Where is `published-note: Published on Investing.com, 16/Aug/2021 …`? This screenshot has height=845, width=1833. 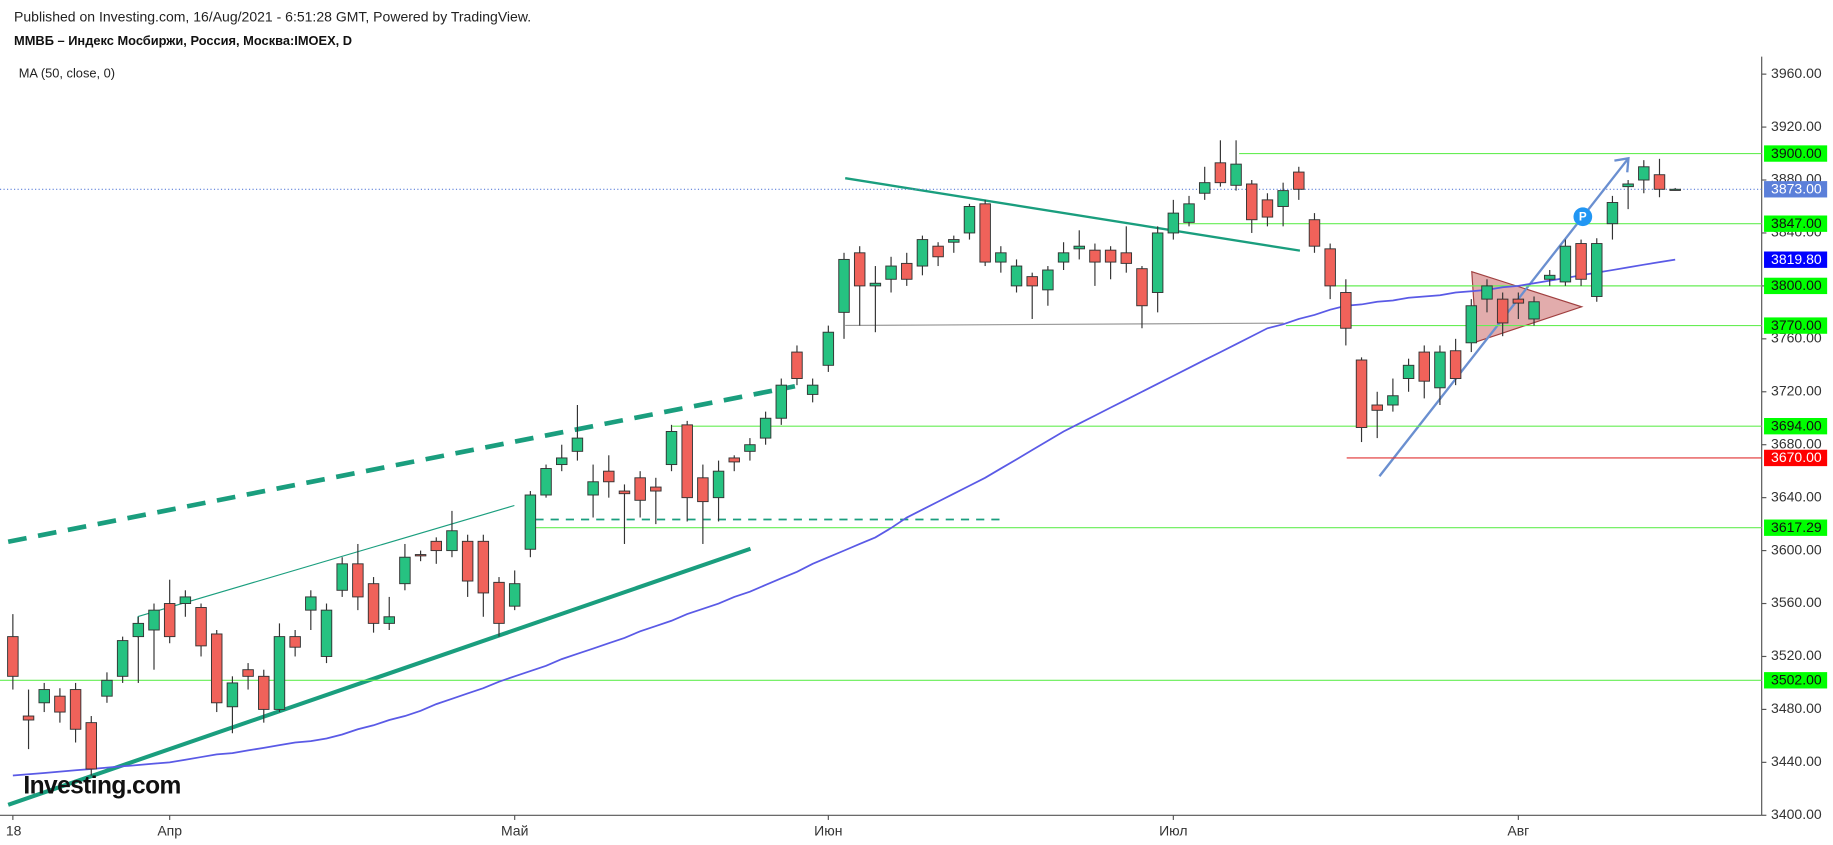 published-note: Published on Investing.com, 16/Aug/2021 … is located at coordinates (272, 17).